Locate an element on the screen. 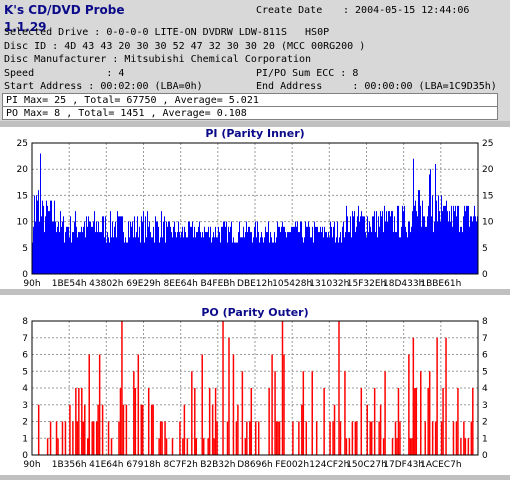 The width and height of the screenshot is (510, 480). po-chart-title: PO (Parity Outer) is located at coordinates (255, 312).